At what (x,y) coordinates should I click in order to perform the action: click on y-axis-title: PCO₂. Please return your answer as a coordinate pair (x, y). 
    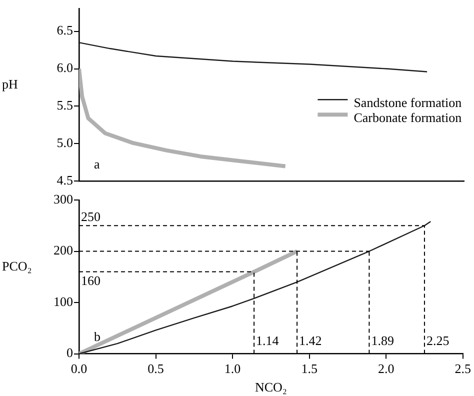
    Looking at the image, I should click on (17, 266).